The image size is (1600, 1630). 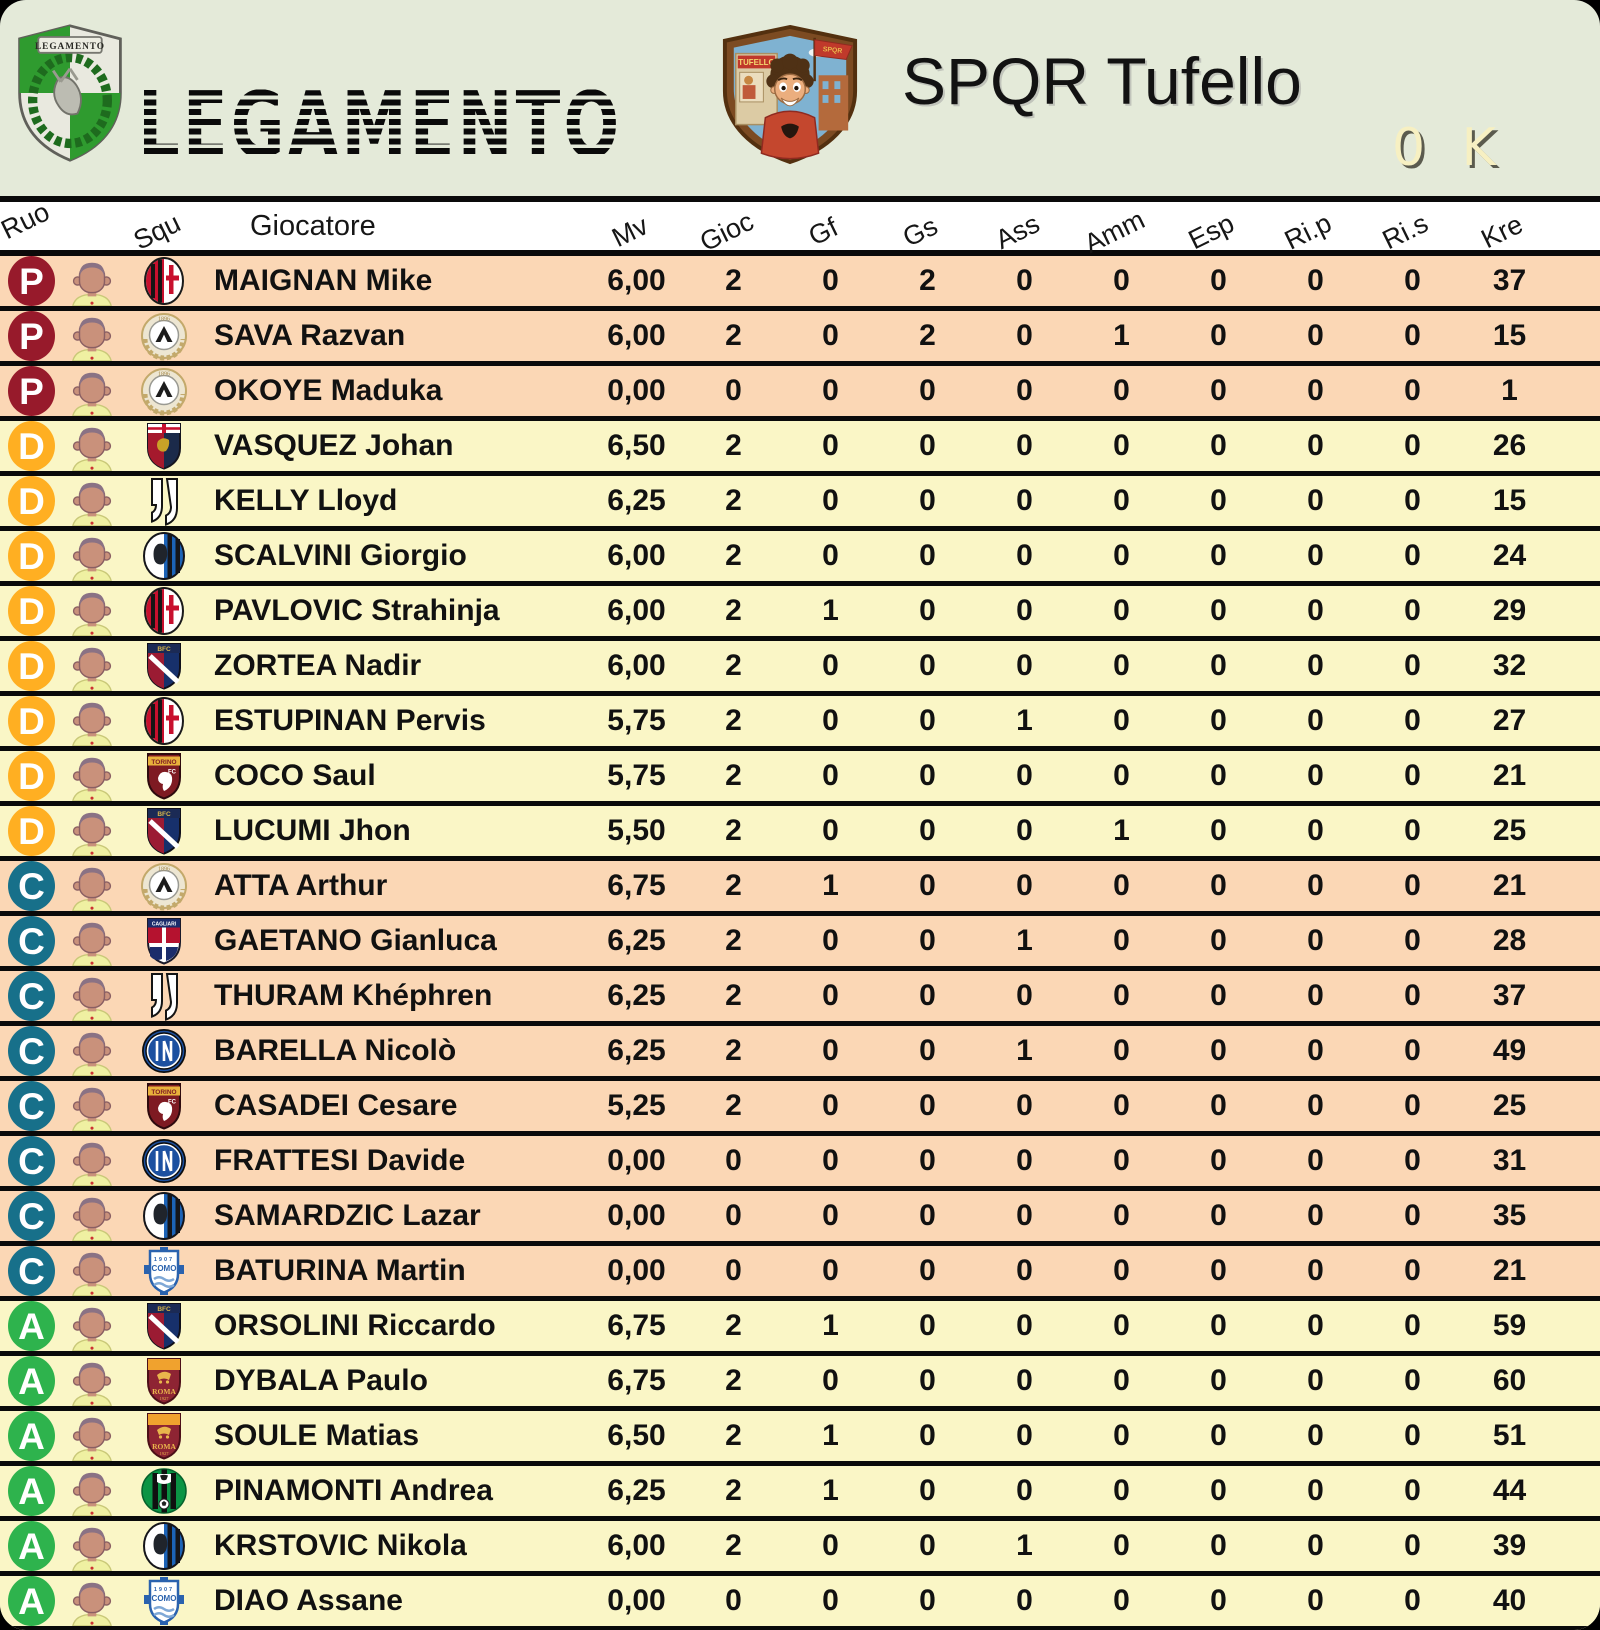 What do you see at coordinates (355, 940) in the screenshot?
I see `player-name: GAETANO Gianluca` at bounding box center [355, 940].